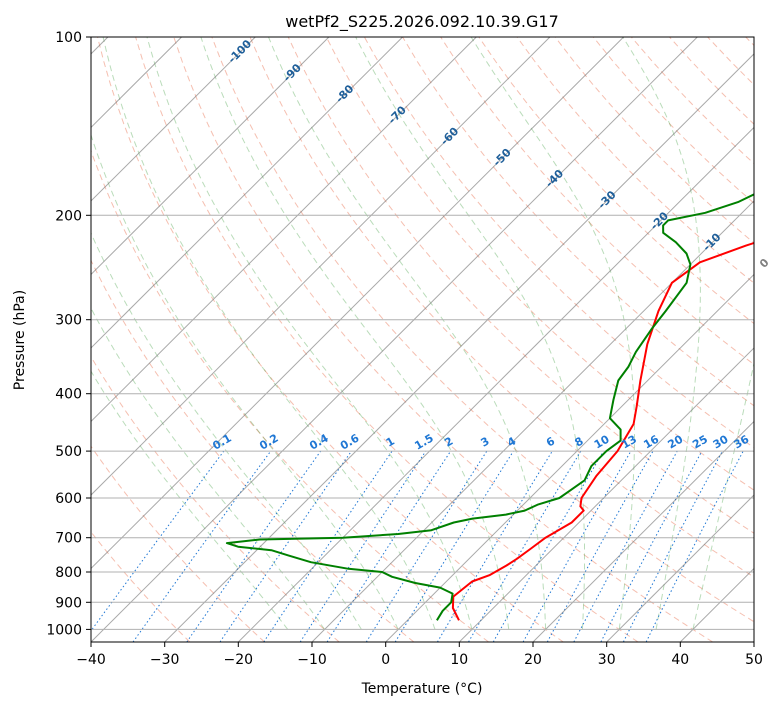 This screenshot has height=708, width=775. What do you see at coordinates (448, 442) in the screenshot?
I see `mixing-ratio-label: 2` at bounding box center [448, 442].